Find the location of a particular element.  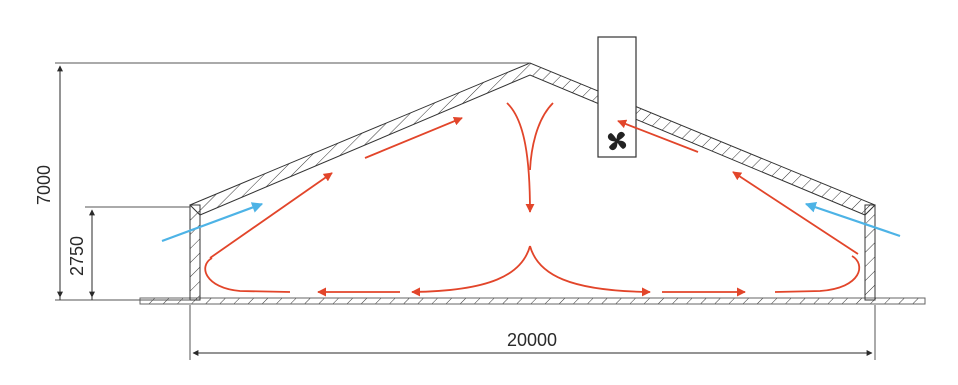

width-20000-dimension is located at coordinates (532, 332).